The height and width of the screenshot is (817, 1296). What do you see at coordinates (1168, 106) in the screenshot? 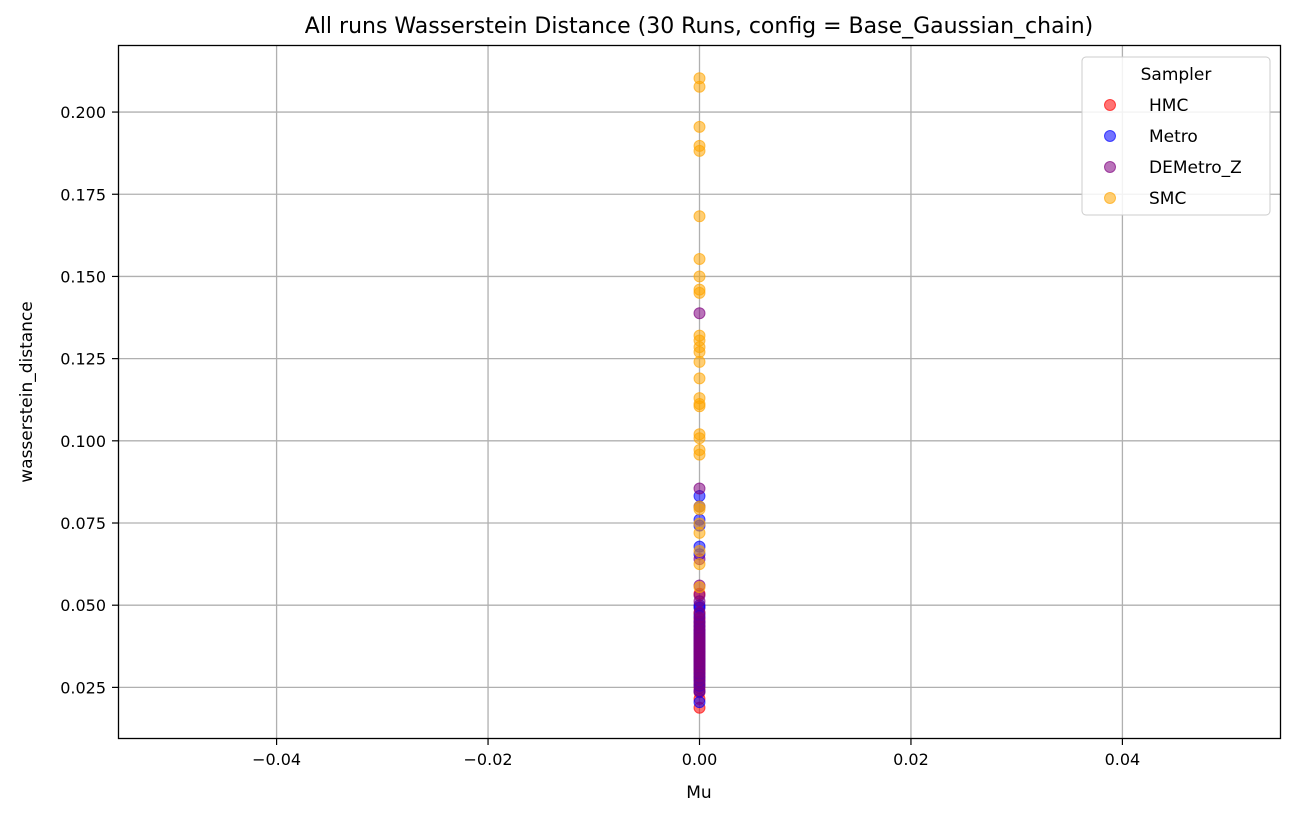
I see `legend-label: HMC` at bounding box center [1168, 106].